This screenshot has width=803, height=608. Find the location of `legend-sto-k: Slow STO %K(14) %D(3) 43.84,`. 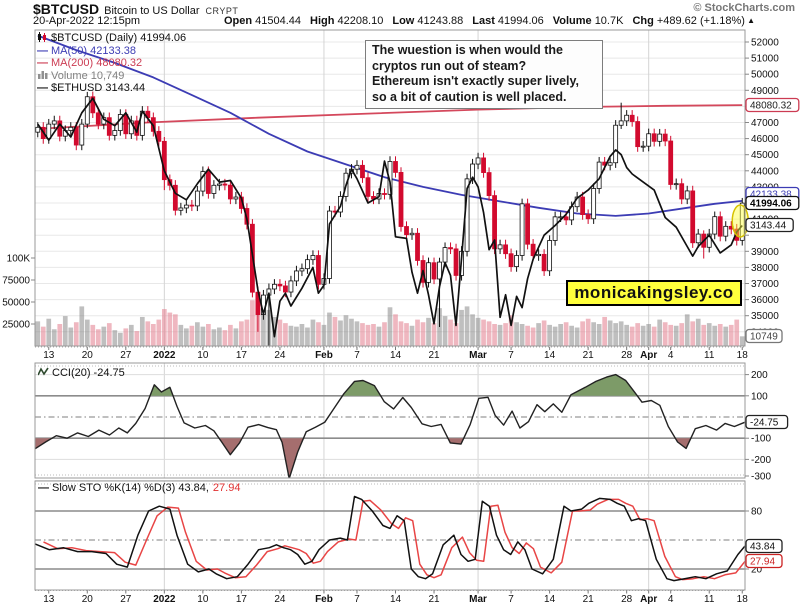

legend-sto-k: Slow STO %K(14) %D(3) 43.84, is located at coordinates (130, 488).